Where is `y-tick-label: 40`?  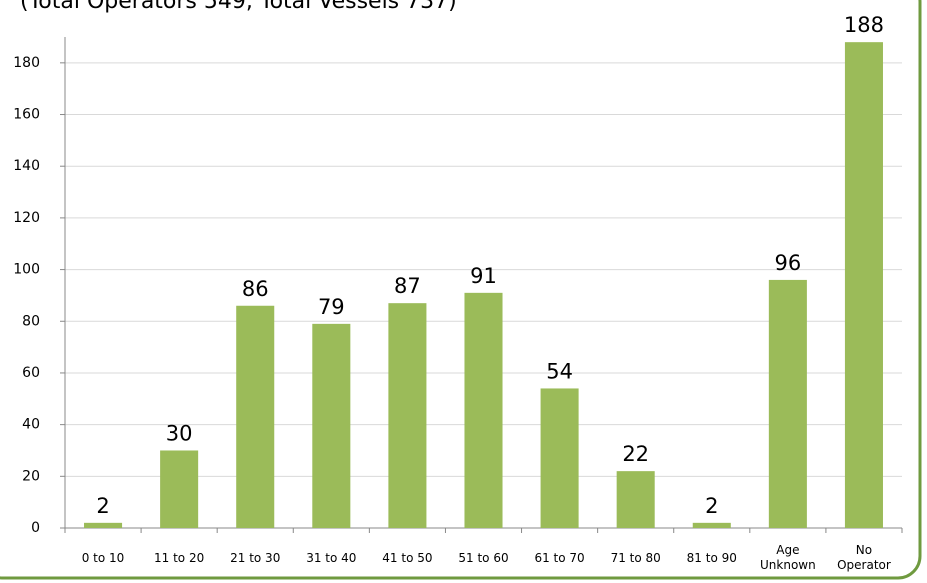 y-tick-label: 40 is located at coordinates (31, 425).